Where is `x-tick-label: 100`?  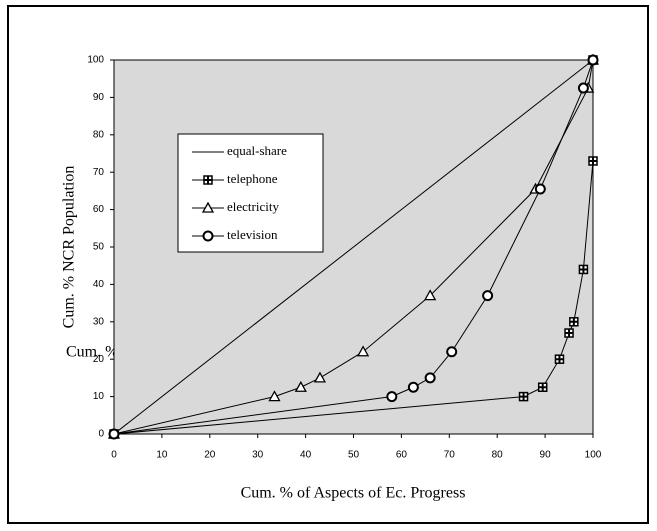
x-tick-label: 100 is located at coordinates (593, 455).